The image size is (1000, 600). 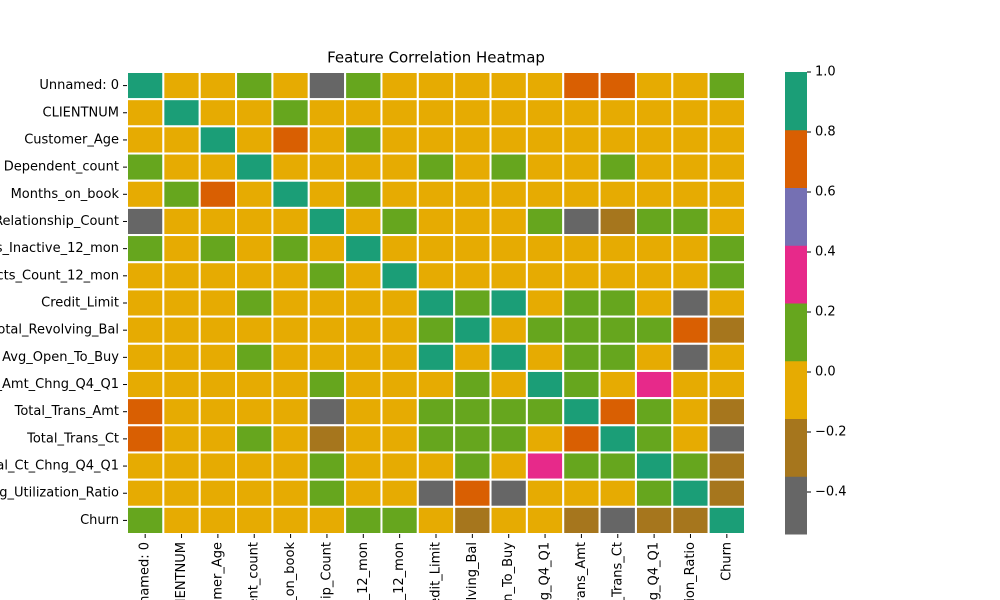 I want to click on chart-title: Feature Correlation Heatmap, so click(x=436, y=58).